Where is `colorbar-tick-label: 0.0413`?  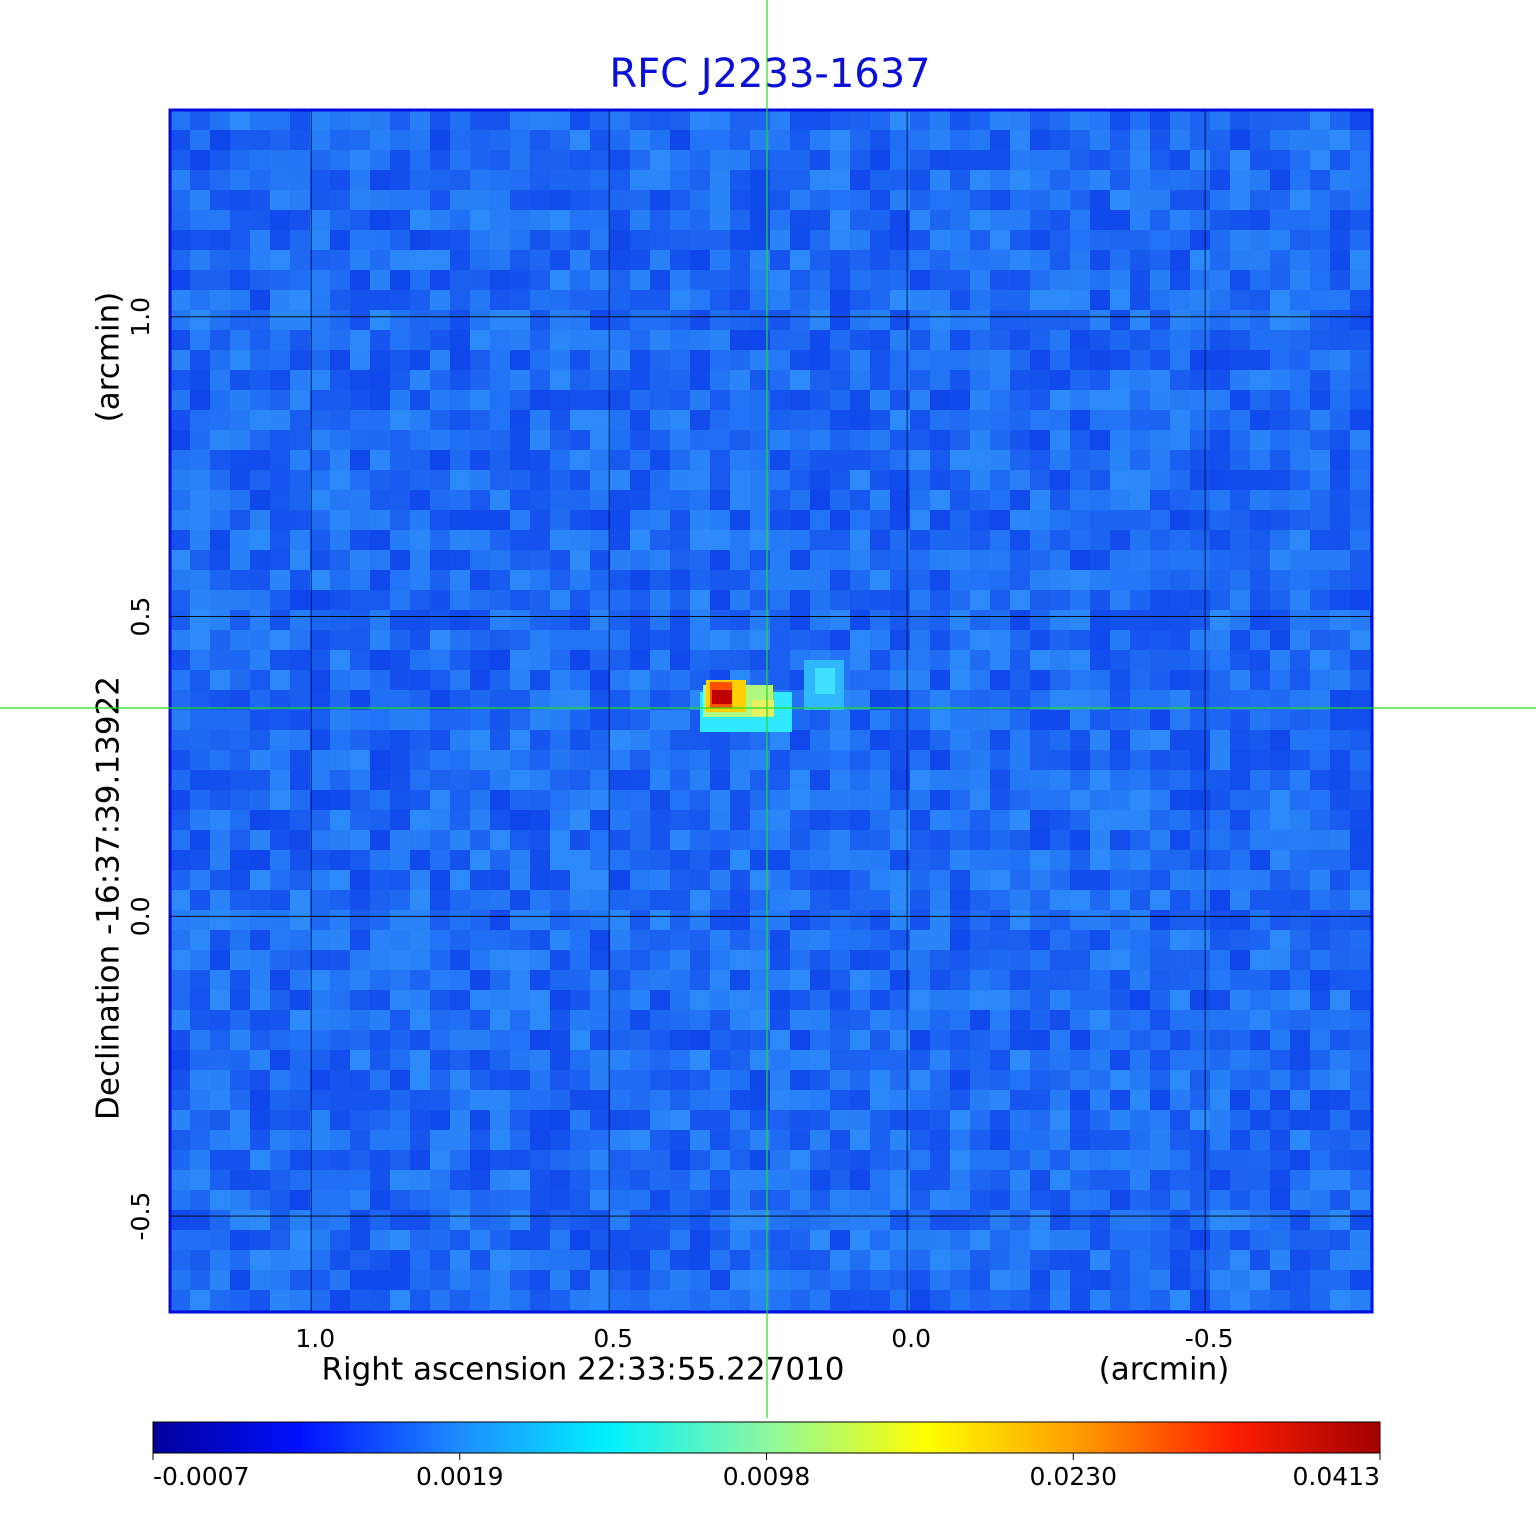 colorbar-tick-label: 0.0413 is located at coordinates (1336, 1476).